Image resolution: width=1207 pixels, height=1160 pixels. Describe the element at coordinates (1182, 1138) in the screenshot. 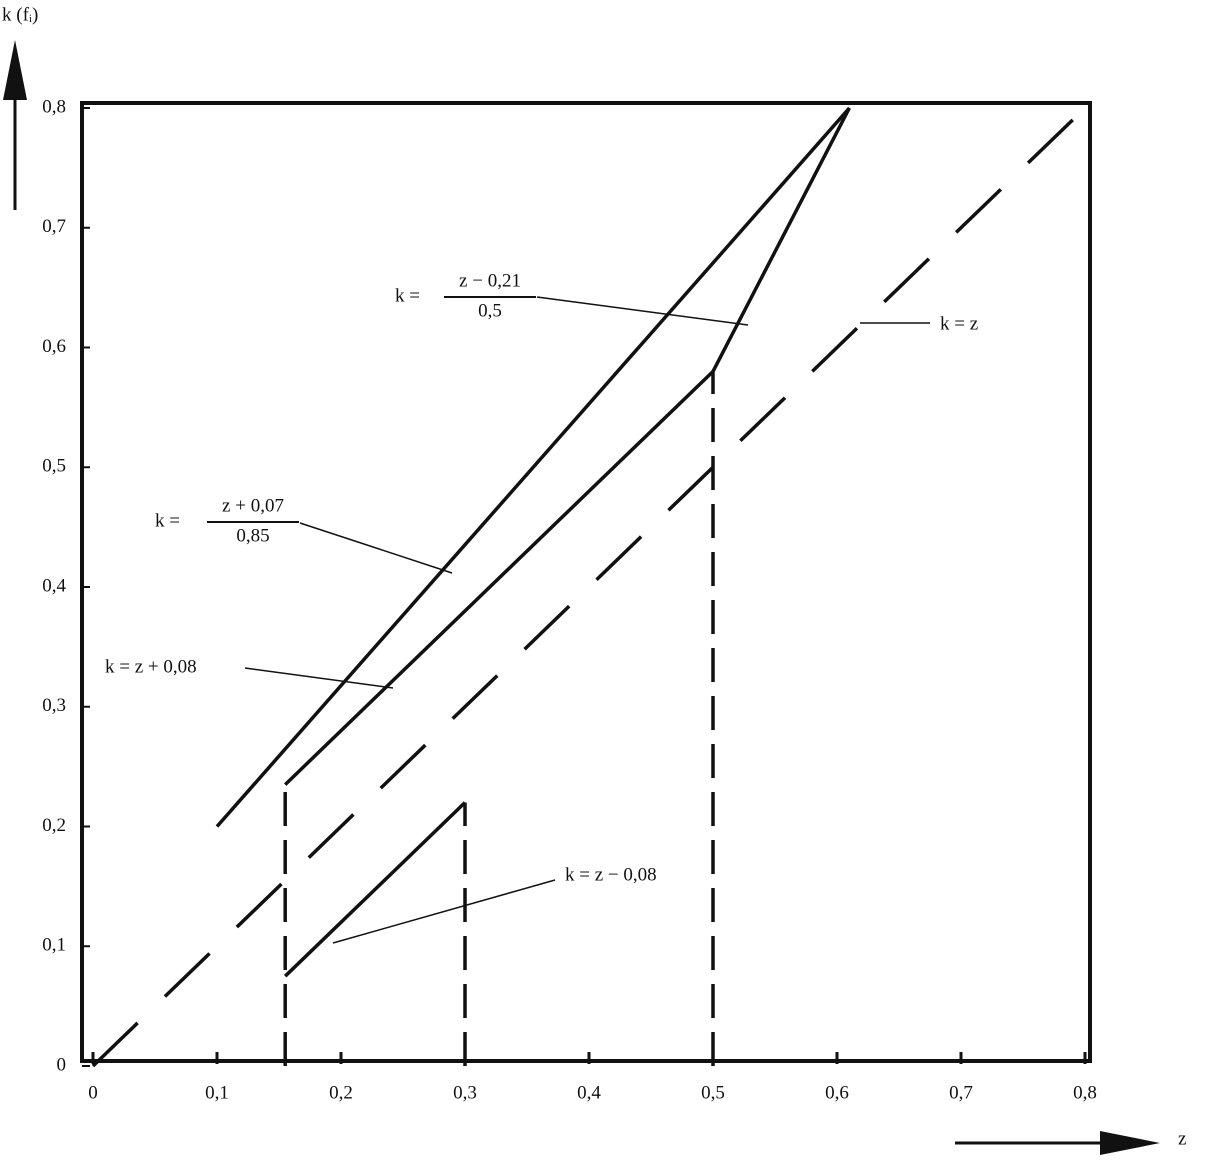

I see `x-axis-label: z` at that location.